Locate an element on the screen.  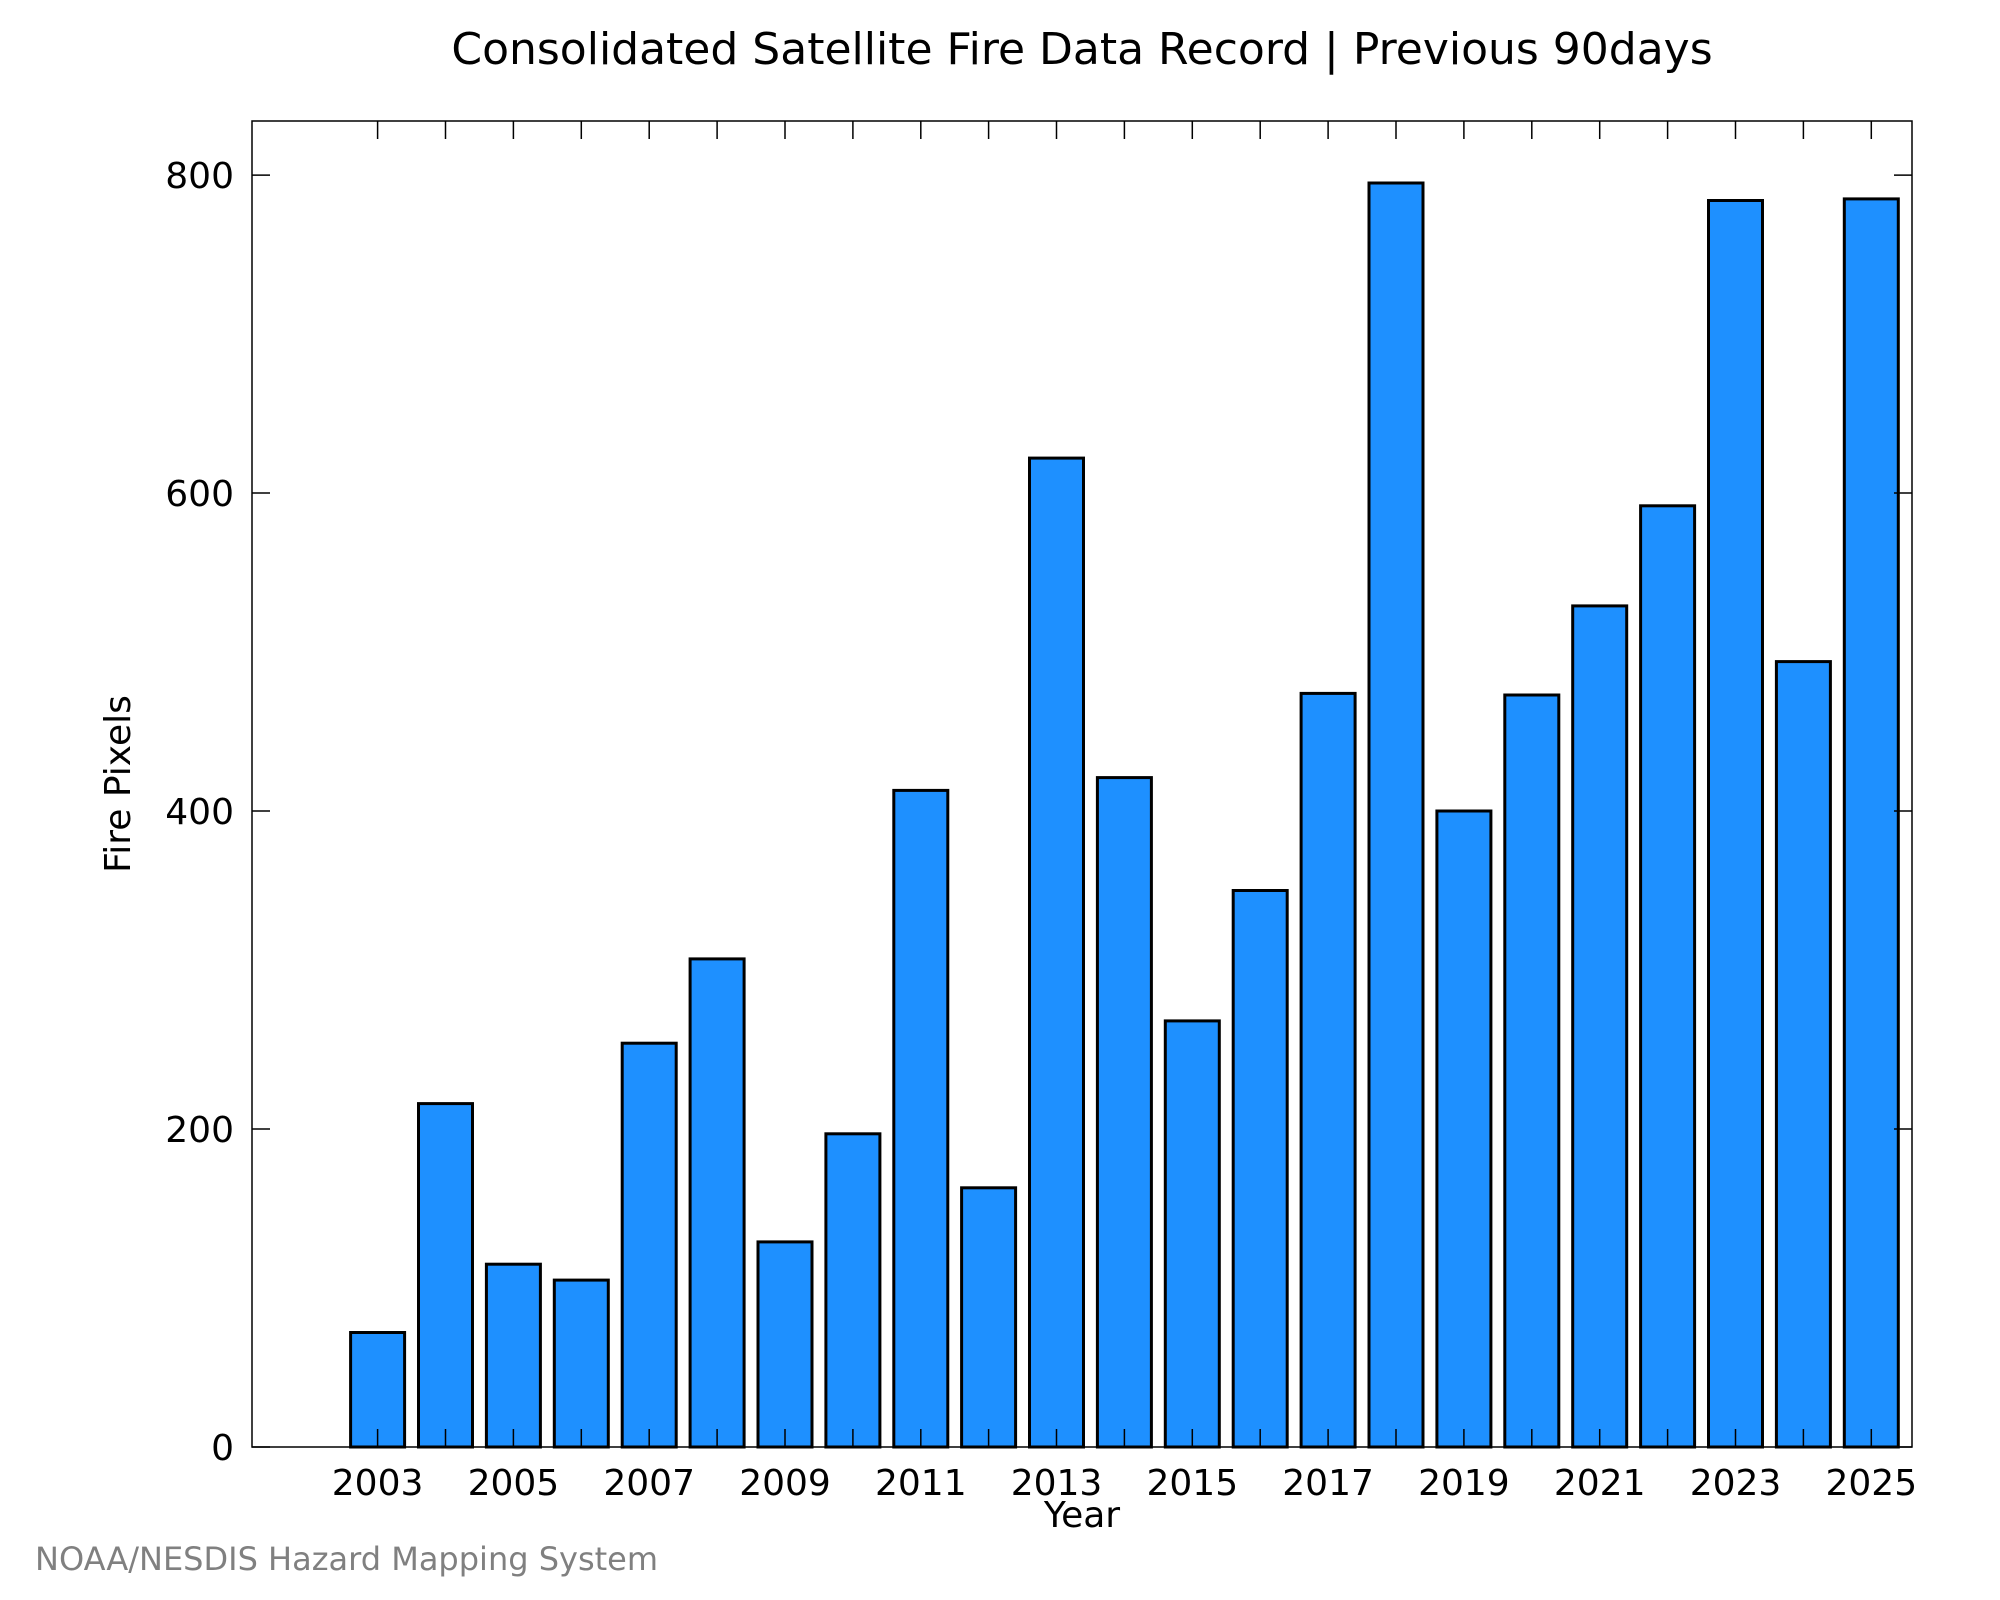
bar-2017 is located at coordinates (1328, 1070).